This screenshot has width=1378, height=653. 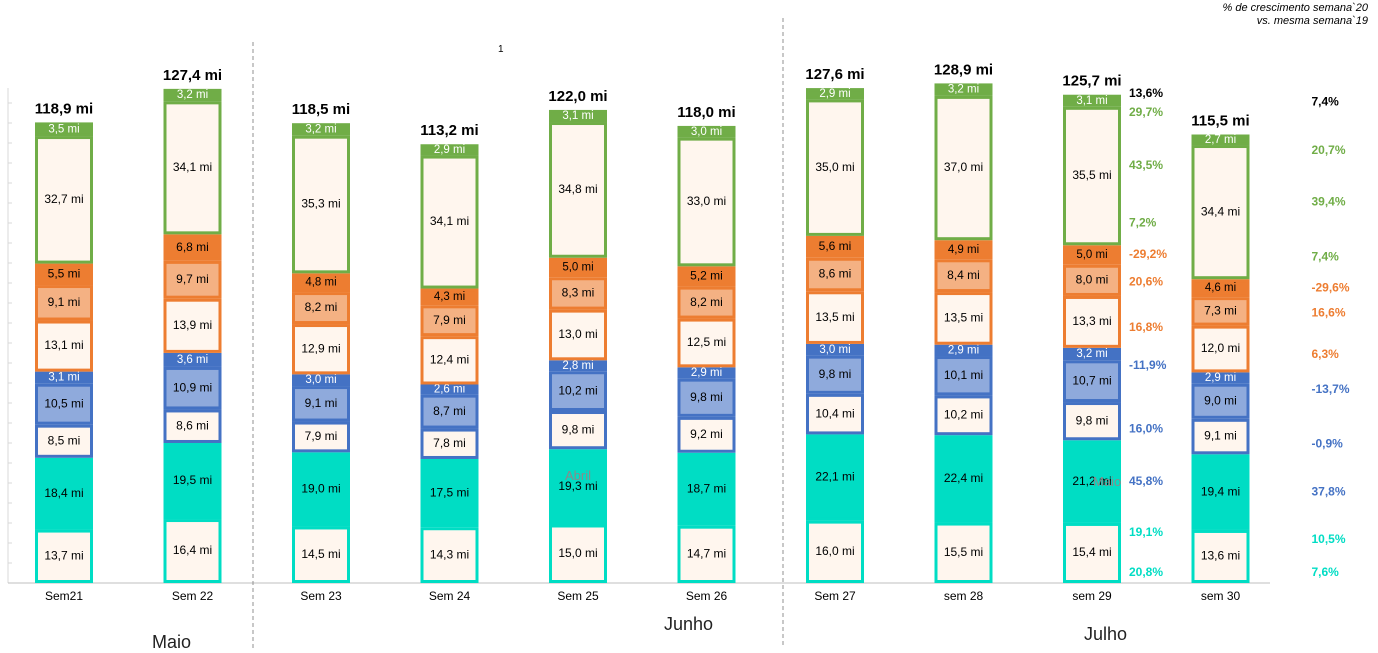 I want to click on segment-label: 8,3 mi, so click(x=578, y=293).